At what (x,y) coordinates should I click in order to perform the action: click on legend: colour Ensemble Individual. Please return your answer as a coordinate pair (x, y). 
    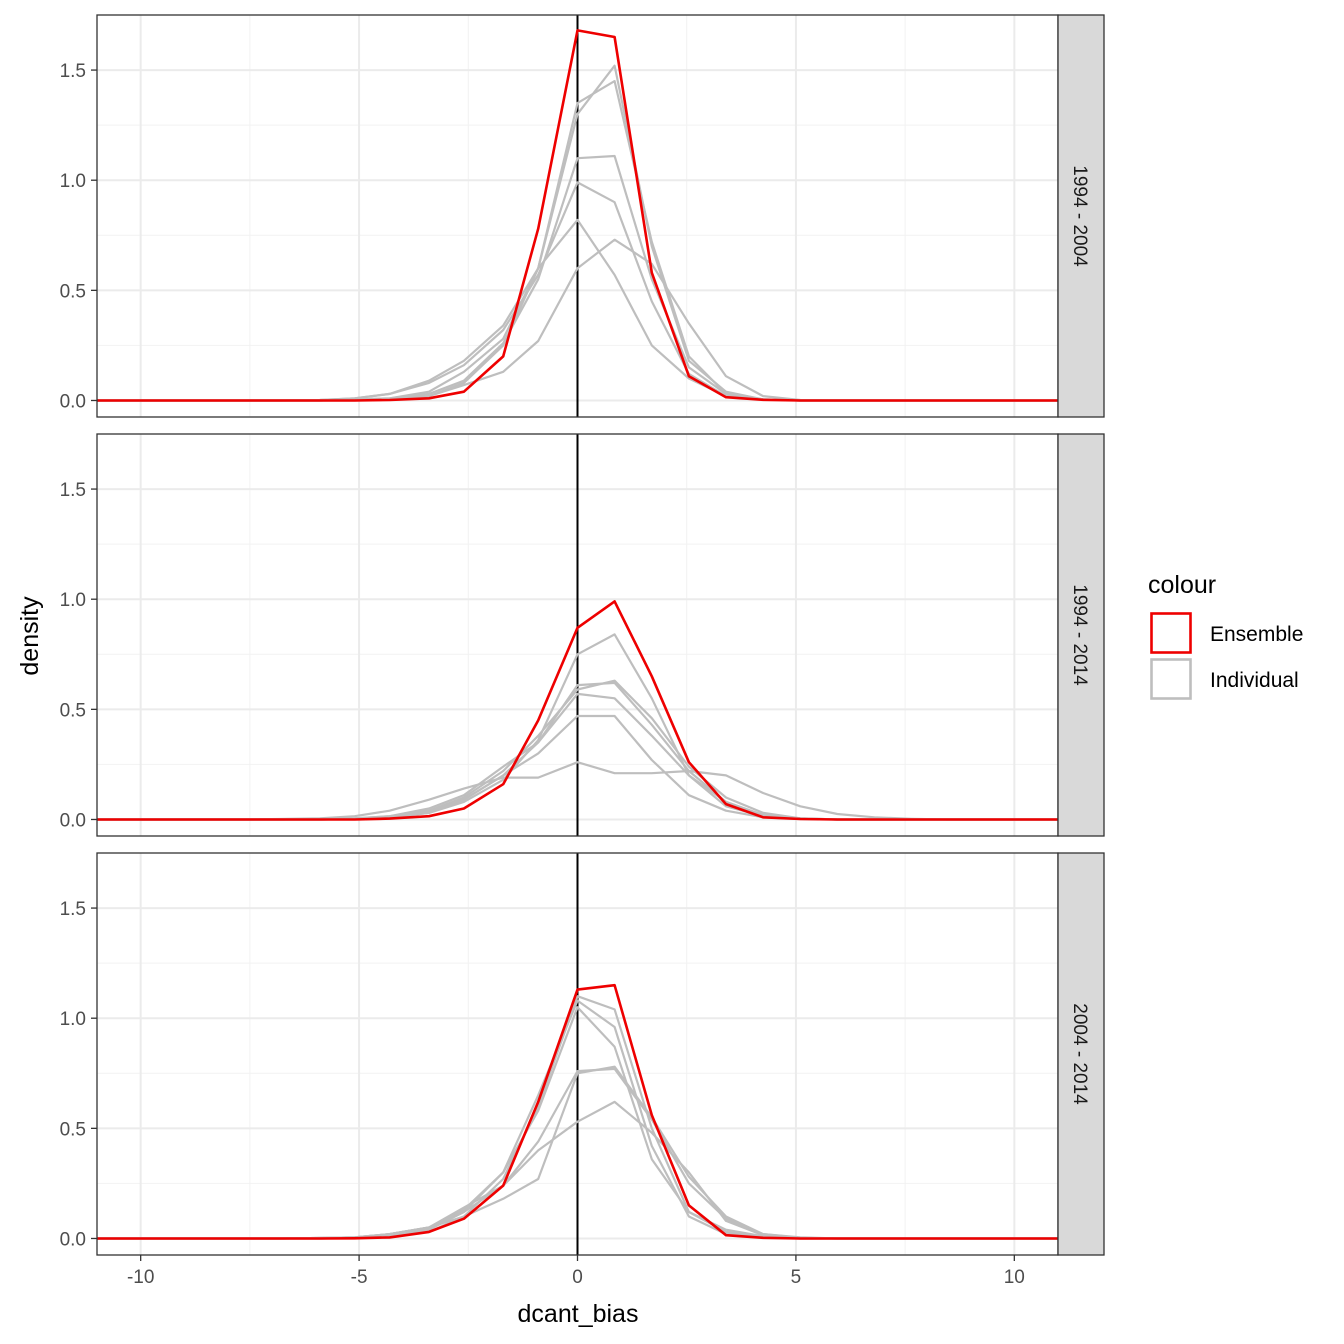
    Looking at the image, I should click on (1225, 635).